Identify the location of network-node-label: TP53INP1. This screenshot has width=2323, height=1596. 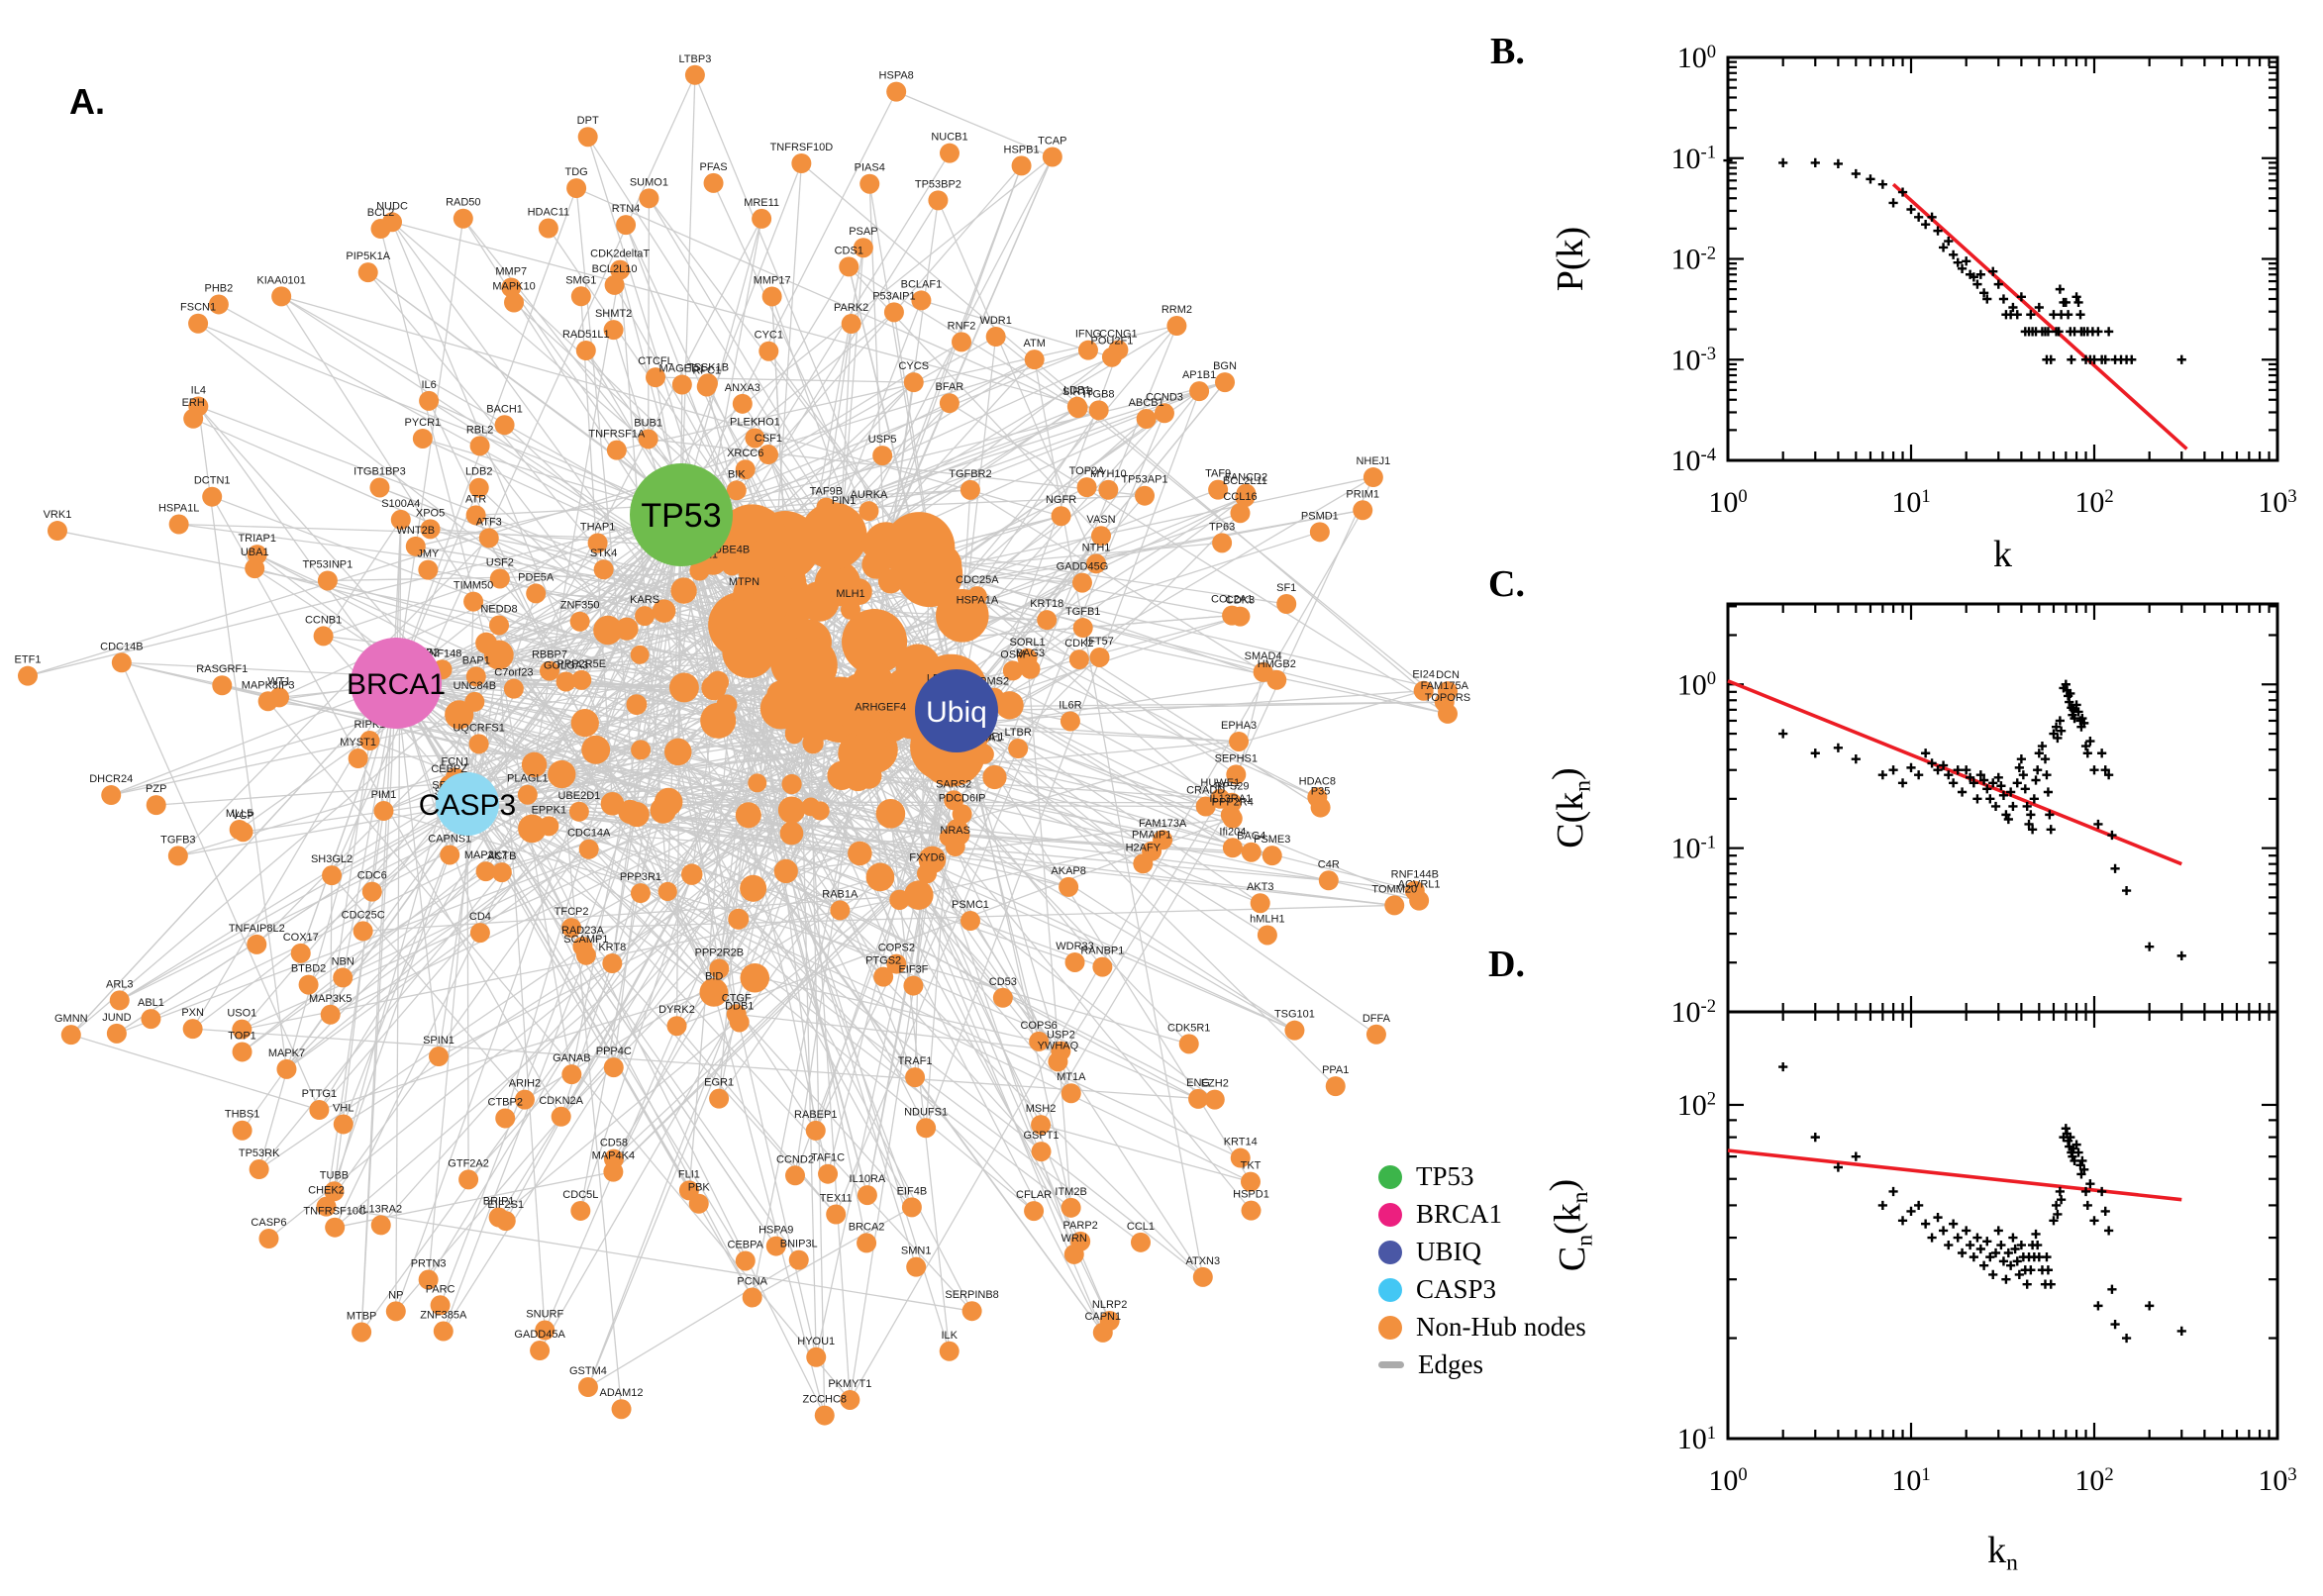
(328, 564).